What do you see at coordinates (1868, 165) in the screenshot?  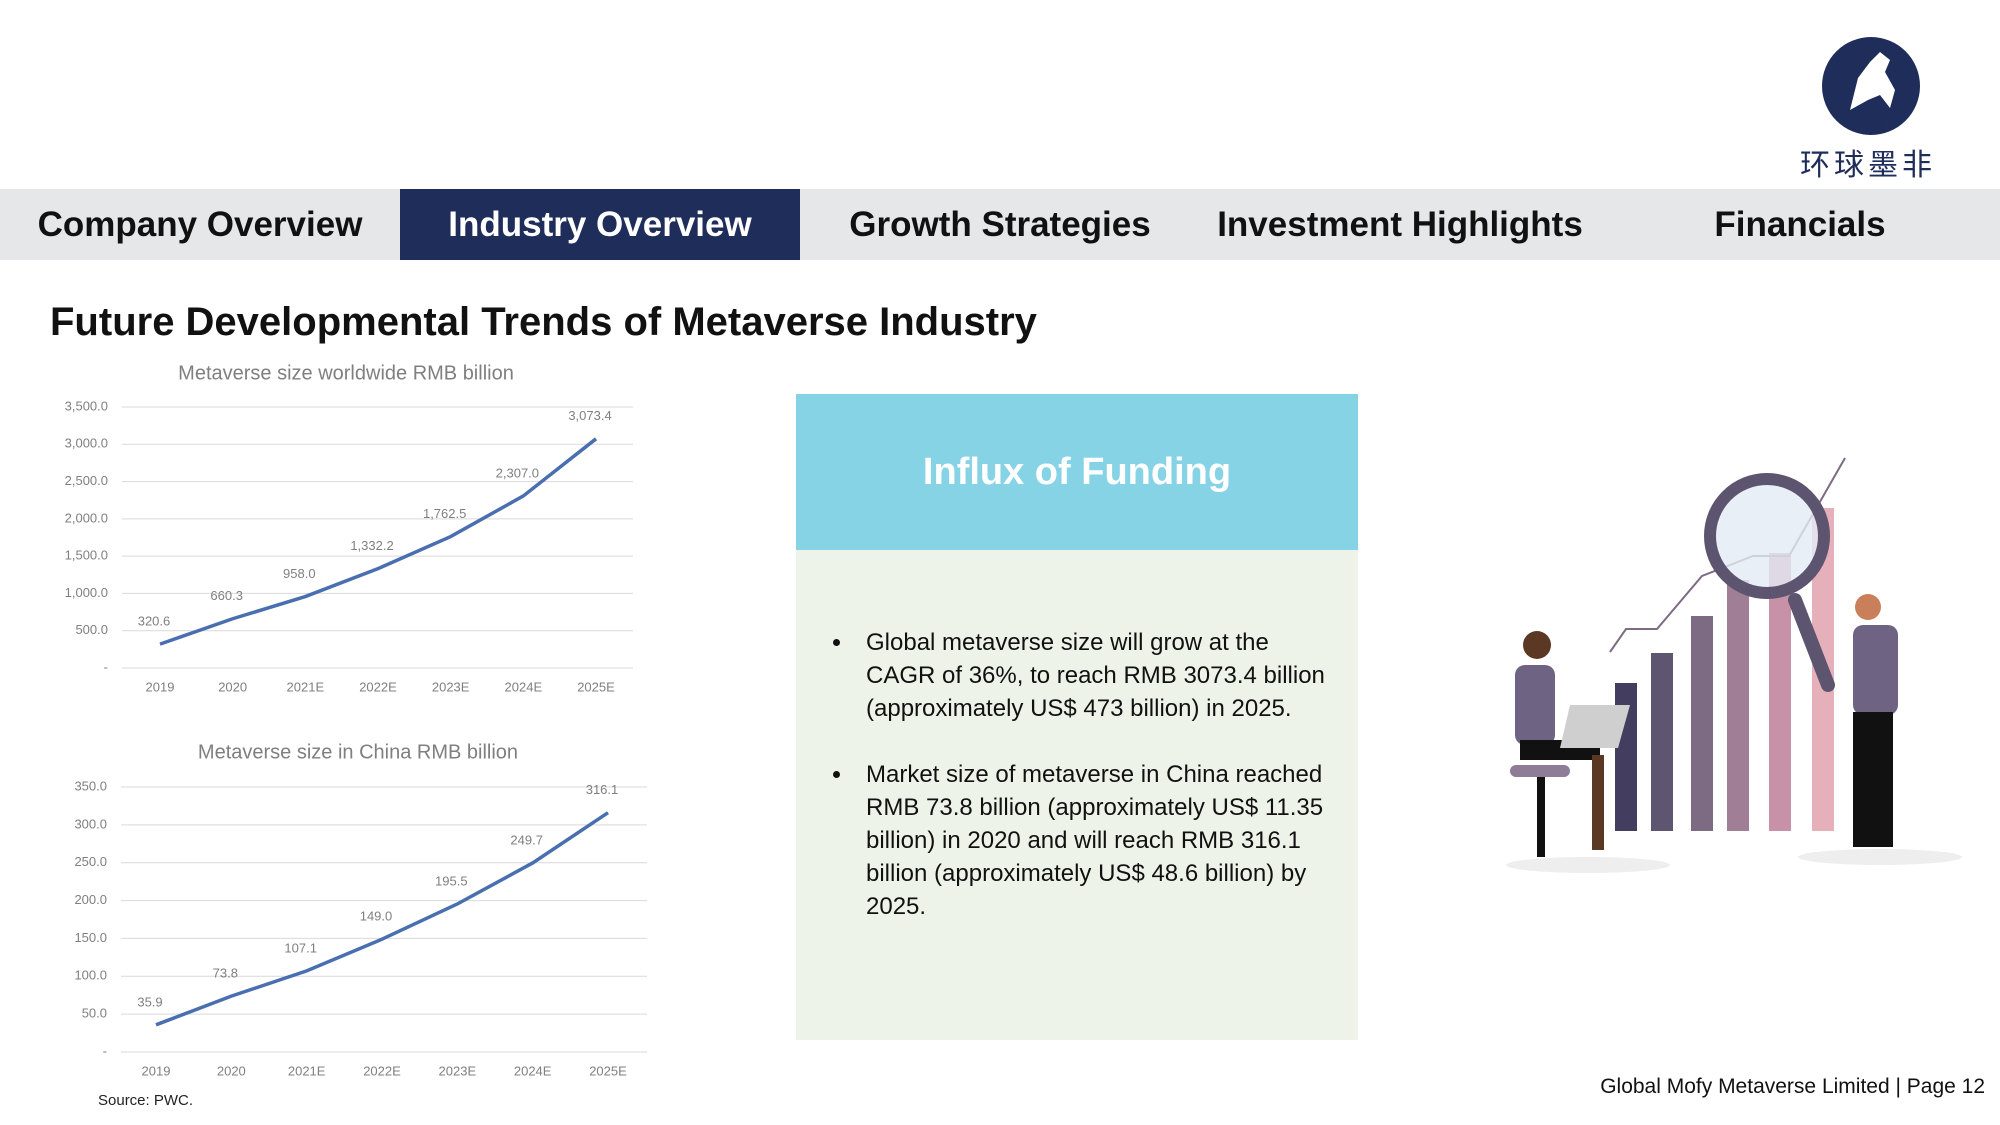 I see `logo-chinese: 环球墨非` at bounding box center [1868, 165].